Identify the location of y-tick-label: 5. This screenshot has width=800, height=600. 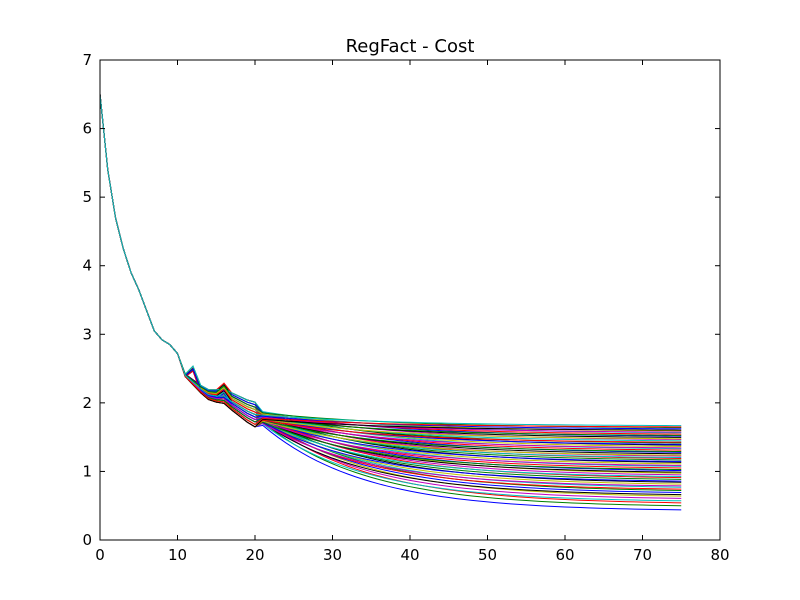
(87, 197).